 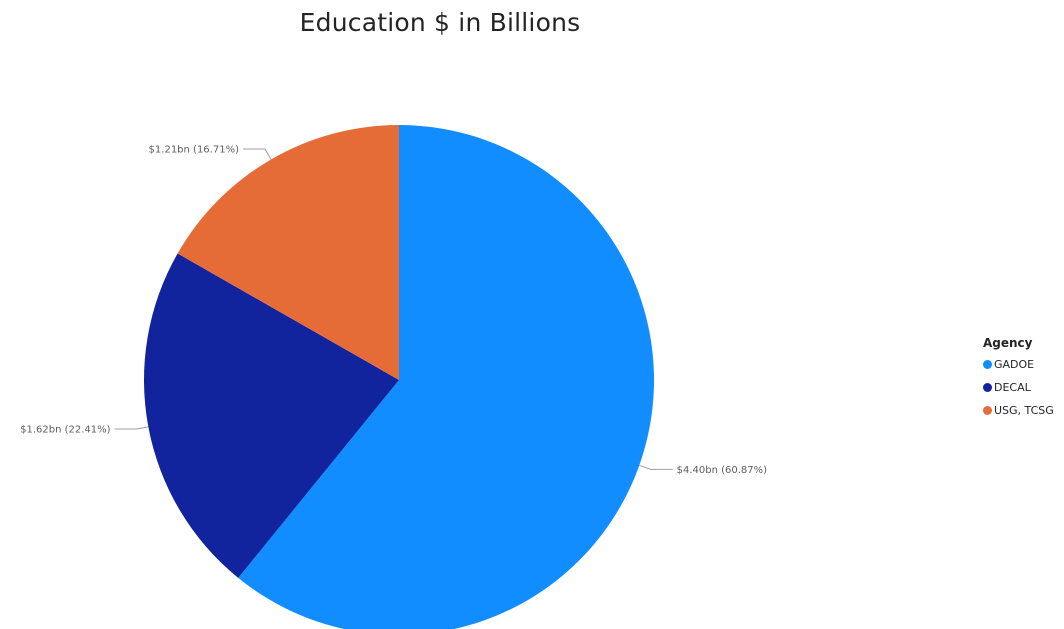 I want to click on legend-item-decal: DECAL, so click(x=1018, y=387).